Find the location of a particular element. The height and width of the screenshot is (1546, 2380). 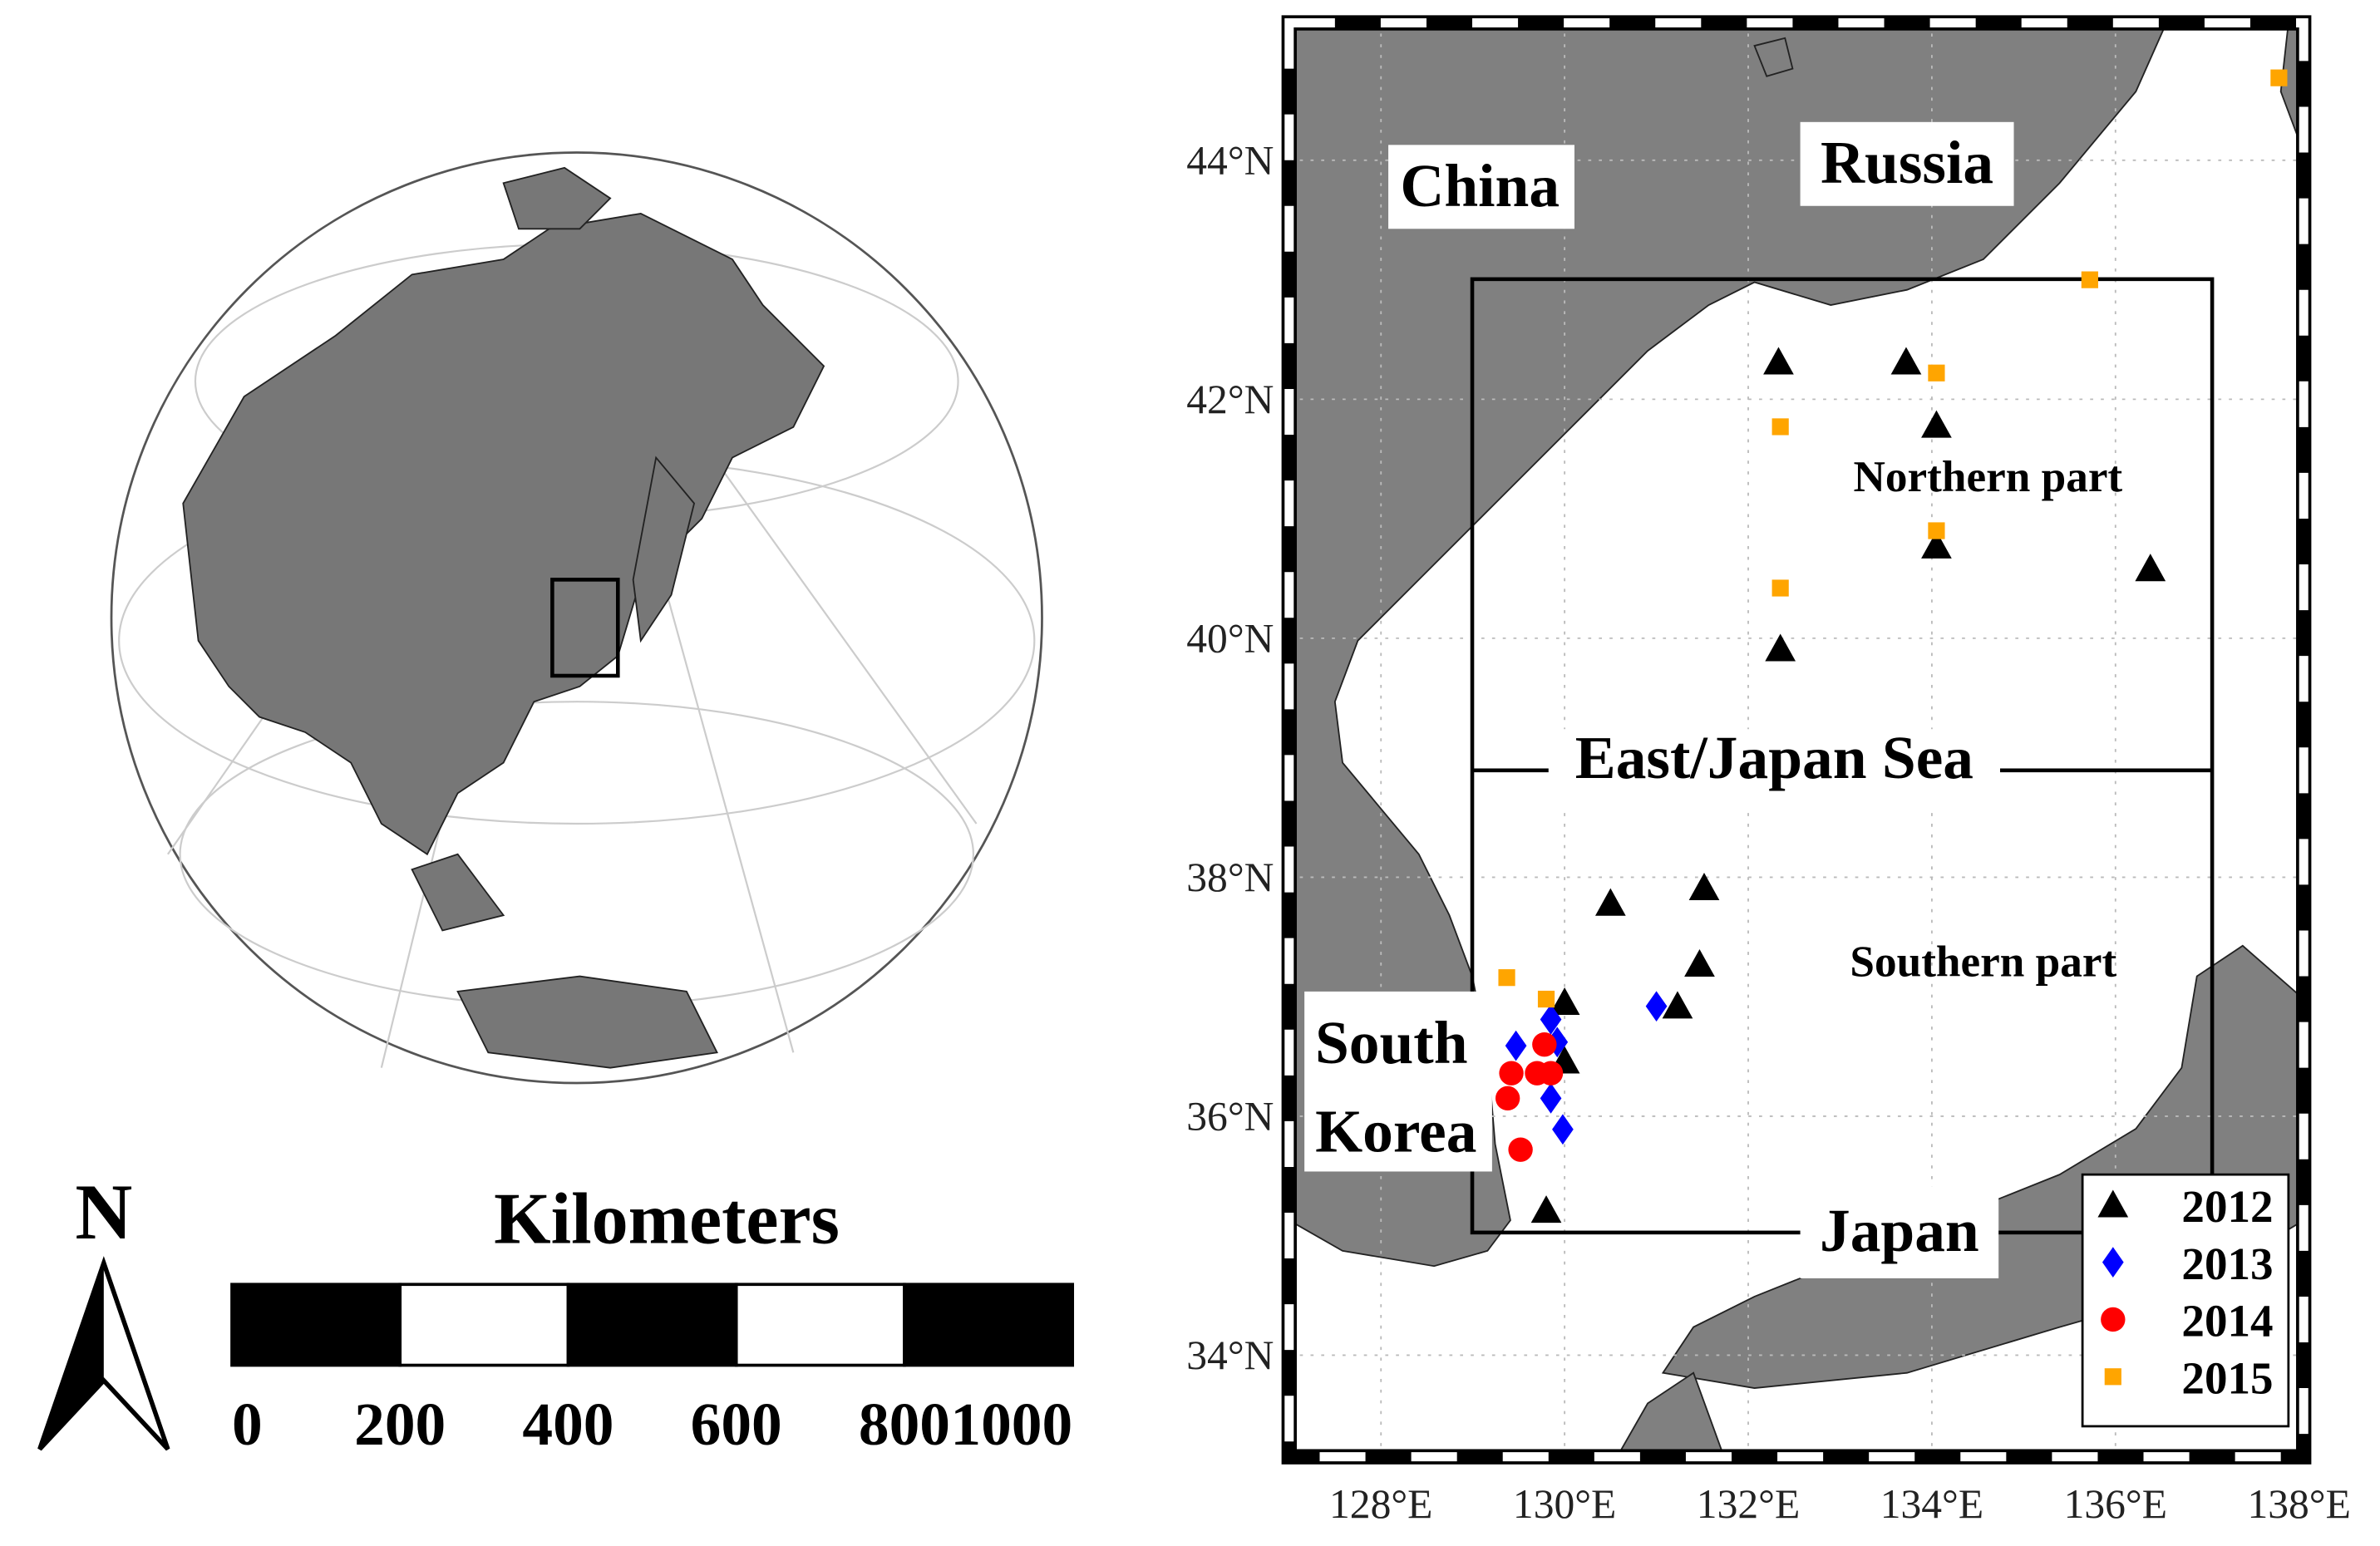

place-label: Southern part is located at coordinates (1983, 962).